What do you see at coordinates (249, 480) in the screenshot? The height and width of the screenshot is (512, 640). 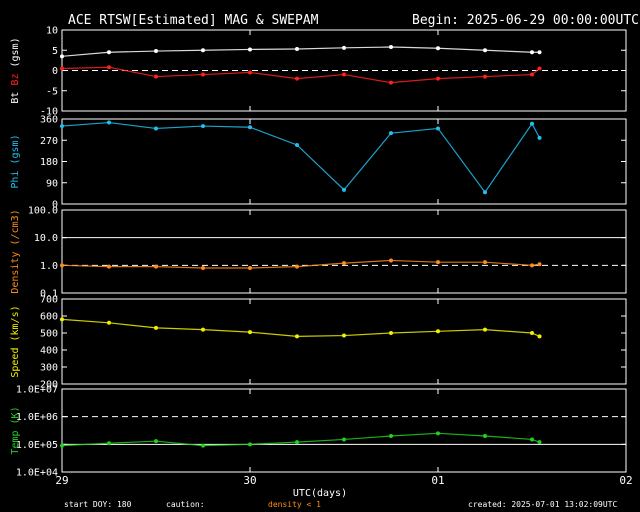 I see `x-tick-label: 30` at bounding box center [249, 480].